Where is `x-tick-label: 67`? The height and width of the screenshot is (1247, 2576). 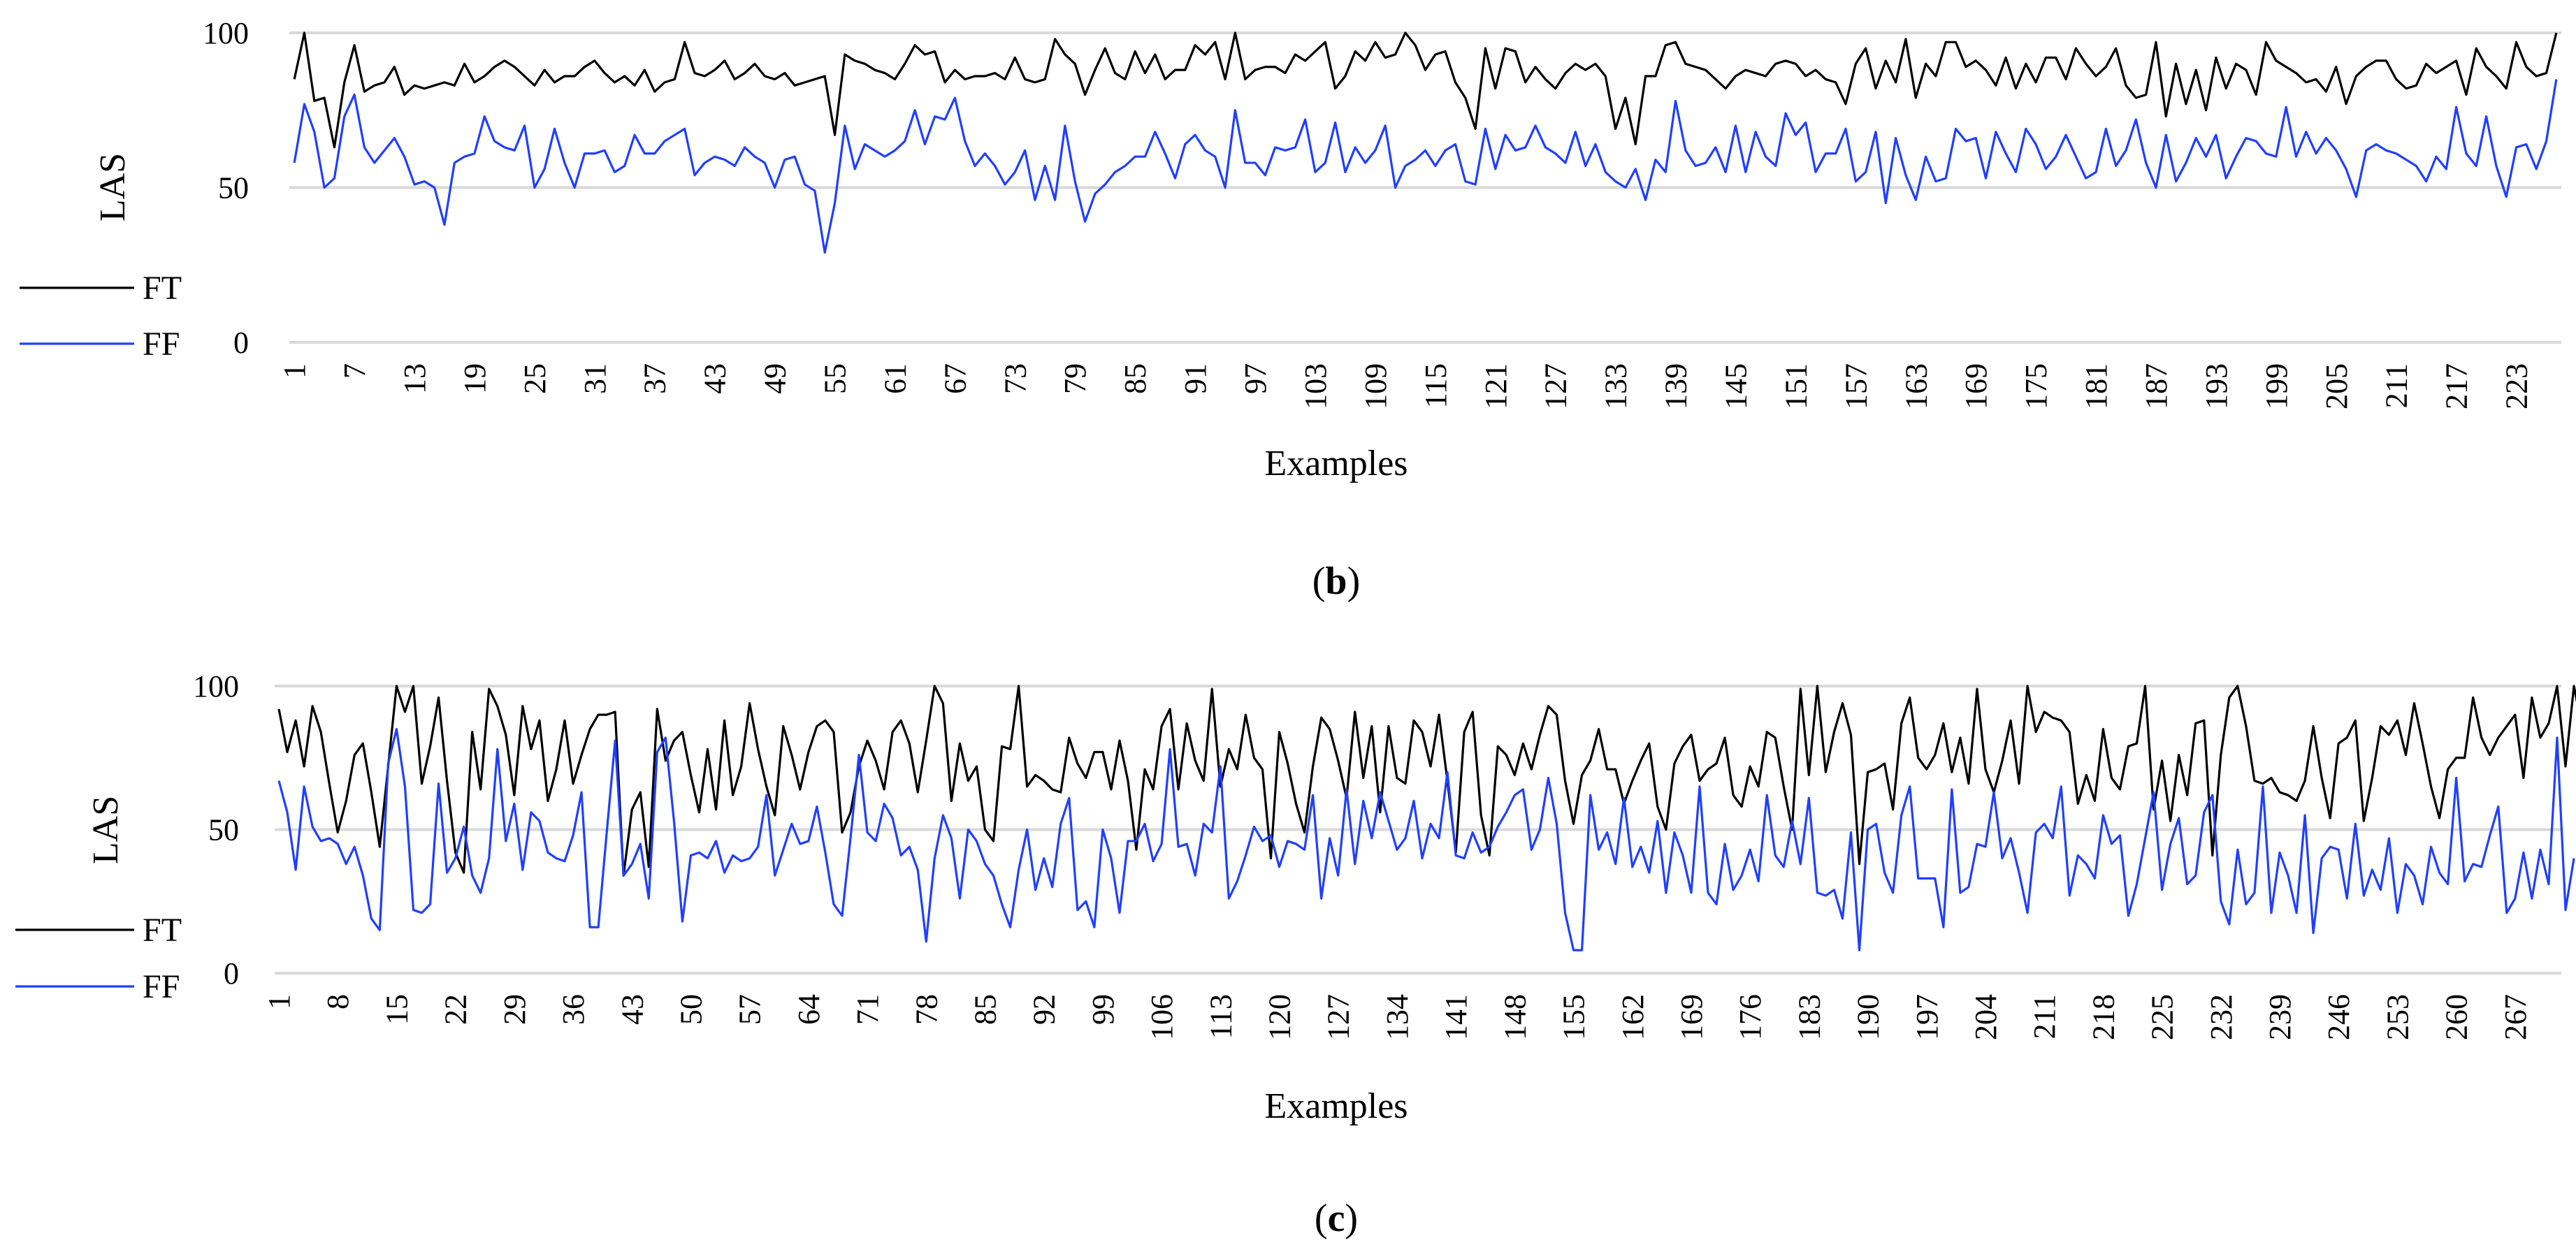
x-tick-label: 67 is located at coordinates (955, 378).